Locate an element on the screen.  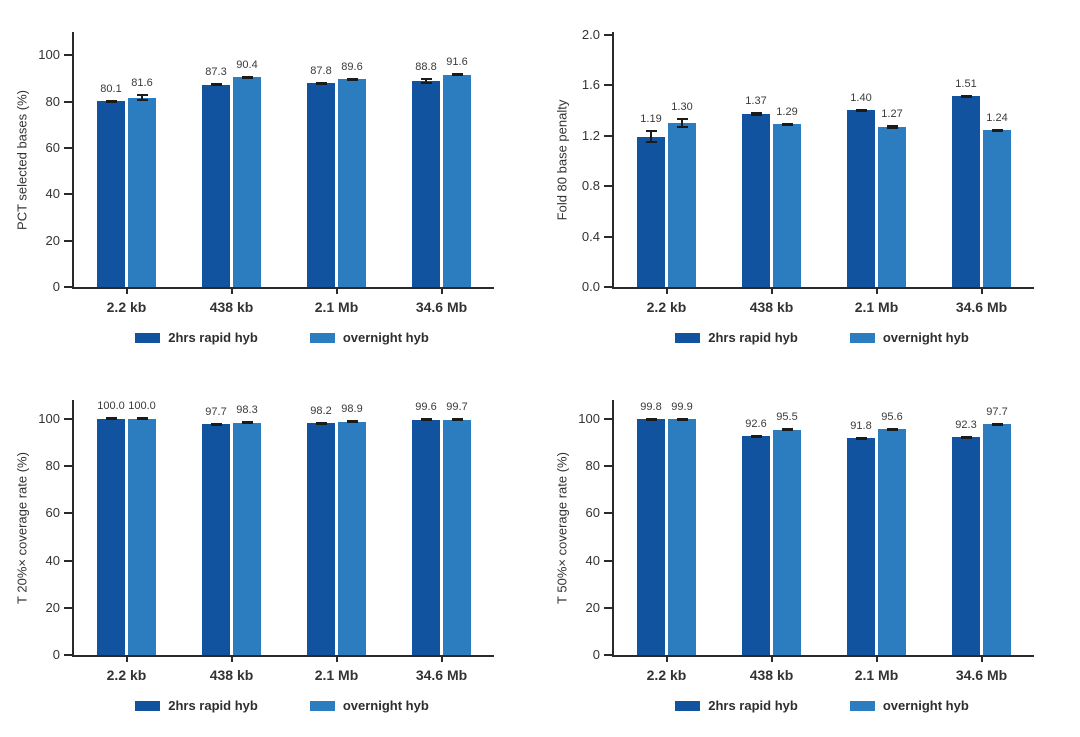
y-tick-label: 0.8 is located at coordinates (590, 185).